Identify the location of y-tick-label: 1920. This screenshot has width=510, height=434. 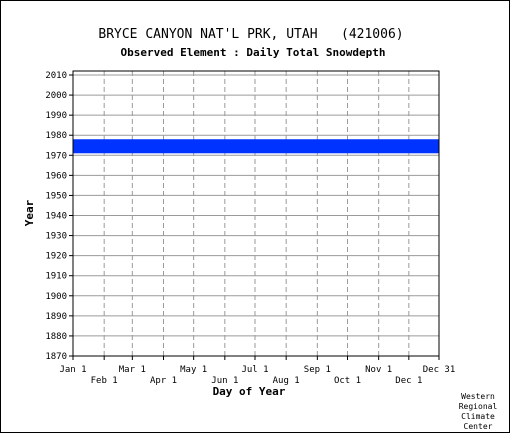
(56, 257).